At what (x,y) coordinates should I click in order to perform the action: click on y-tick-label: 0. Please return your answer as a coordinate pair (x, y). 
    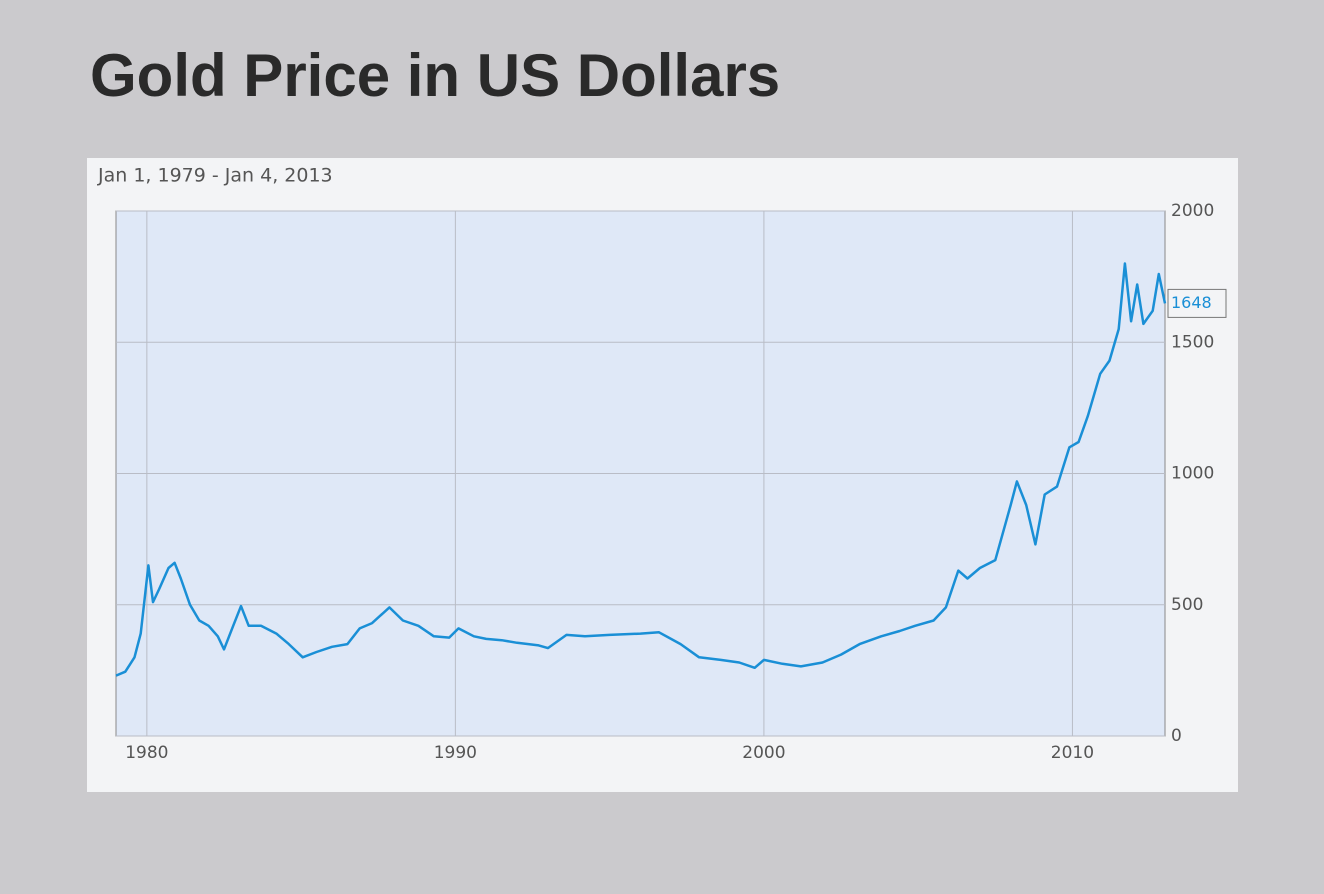
    Looking at the image, I should click on (1176, 736).